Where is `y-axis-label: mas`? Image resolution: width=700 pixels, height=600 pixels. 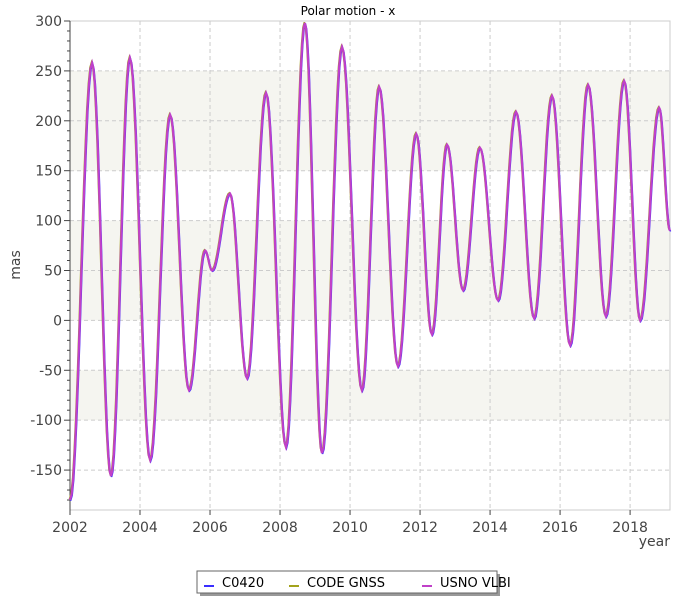 y-axis-label: mas is located at coordinates (16, 265).